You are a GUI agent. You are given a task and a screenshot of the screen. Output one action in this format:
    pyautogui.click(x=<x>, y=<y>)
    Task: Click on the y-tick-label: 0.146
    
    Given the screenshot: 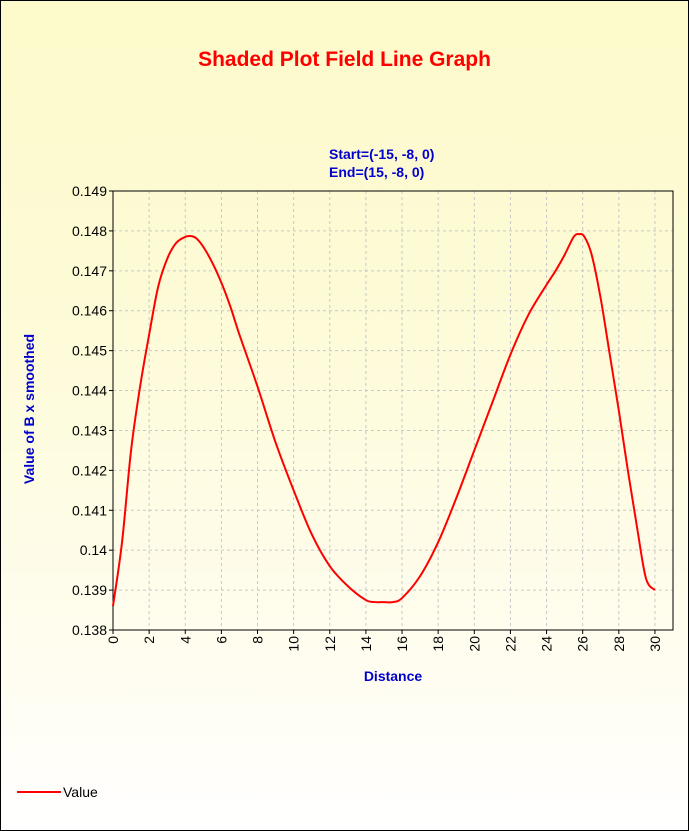 What is the action you would take?
    pyautogui.click(x=89, y=311)
    